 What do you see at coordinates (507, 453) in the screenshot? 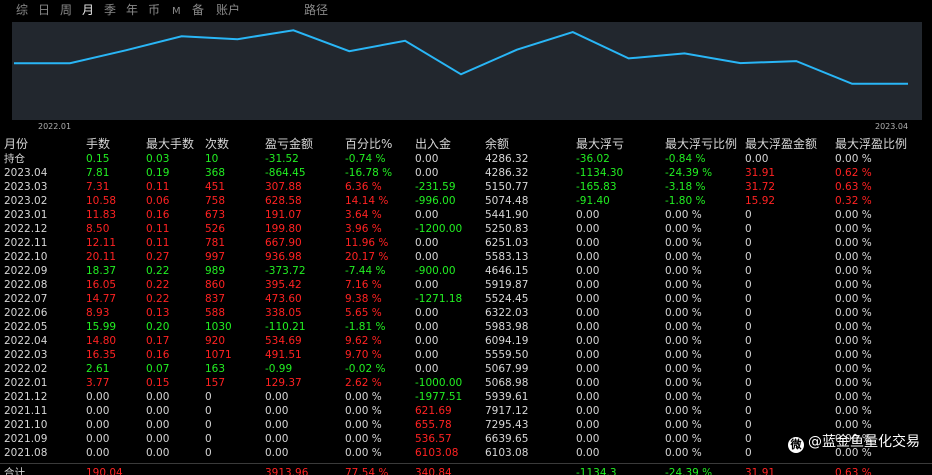
I see `table-cell: 6103.08` at bounding box center [507, 453].